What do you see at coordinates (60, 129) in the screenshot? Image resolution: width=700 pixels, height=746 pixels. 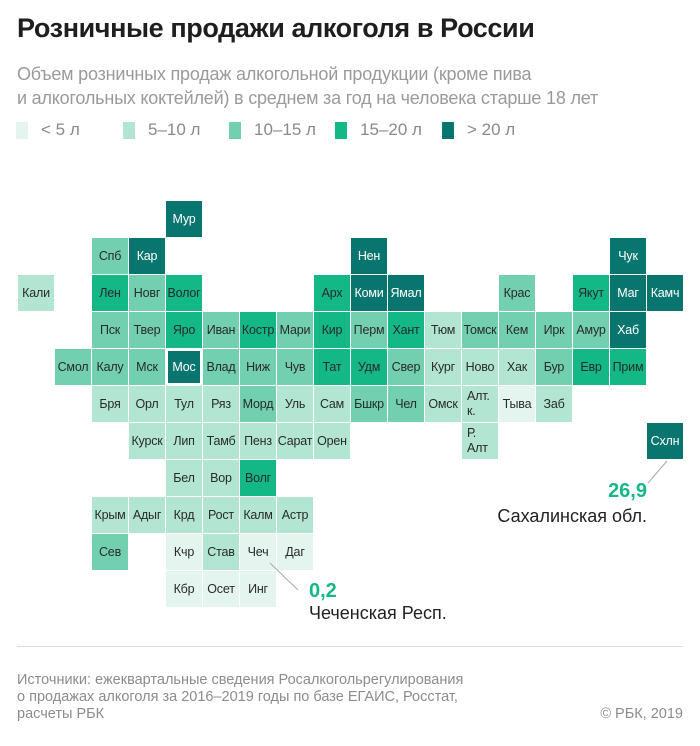 I see `legend-label: < 5 л` at bounding box center [60, 129].